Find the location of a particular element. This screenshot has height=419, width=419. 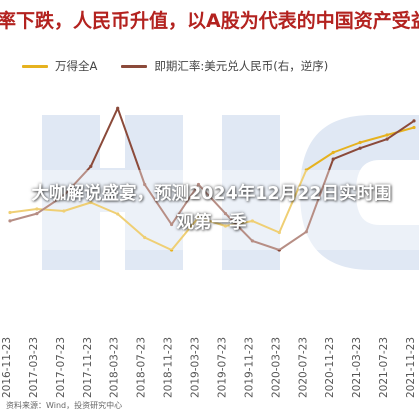

x-tick-label: 2020-03-23 is located at coordinates (276, 367).